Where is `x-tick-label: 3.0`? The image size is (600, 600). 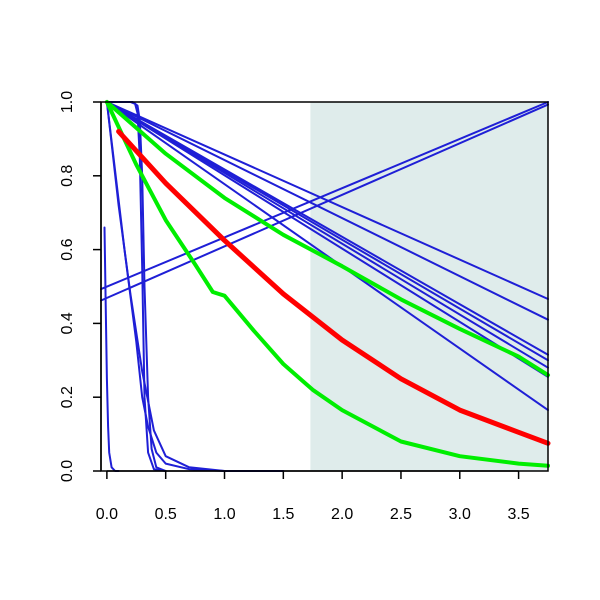 x-tick-label: 3.0 is located at coordinates (460, 514).